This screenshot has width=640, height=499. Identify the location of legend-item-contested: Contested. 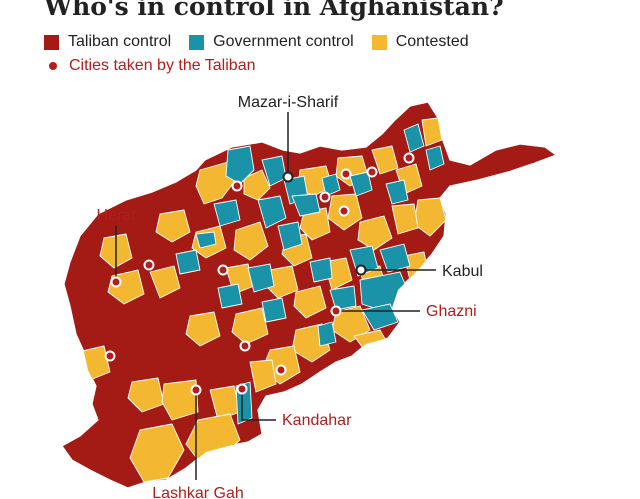
(420, 42).